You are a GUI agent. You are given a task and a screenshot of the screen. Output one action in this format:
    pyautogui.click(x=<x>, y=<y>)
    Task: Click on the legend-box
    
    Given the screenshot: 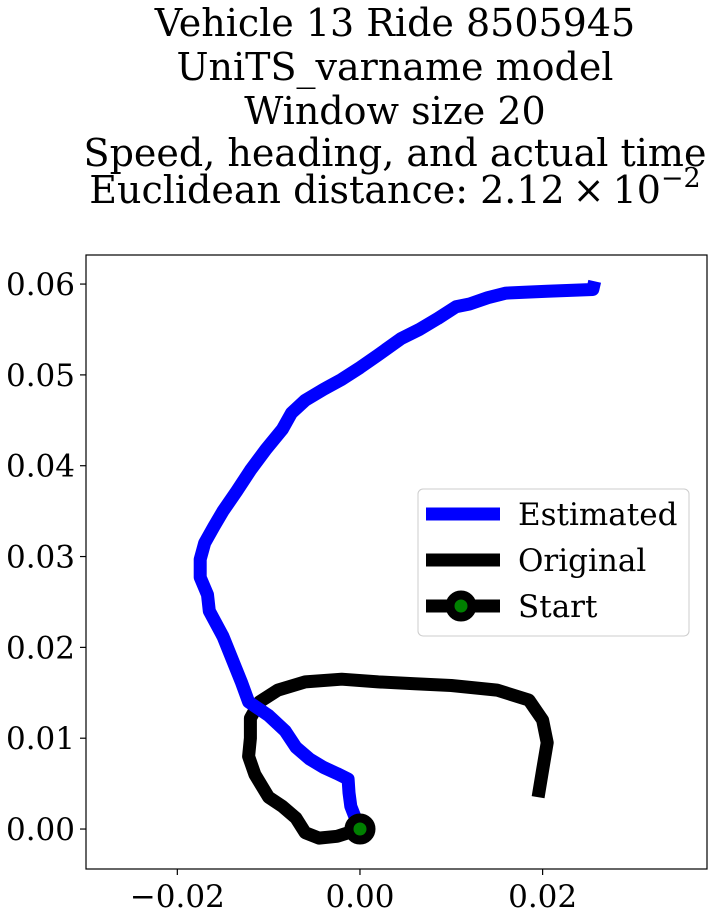 What is the action you would take?
    pyautogui.click(x=553, y=562)
    